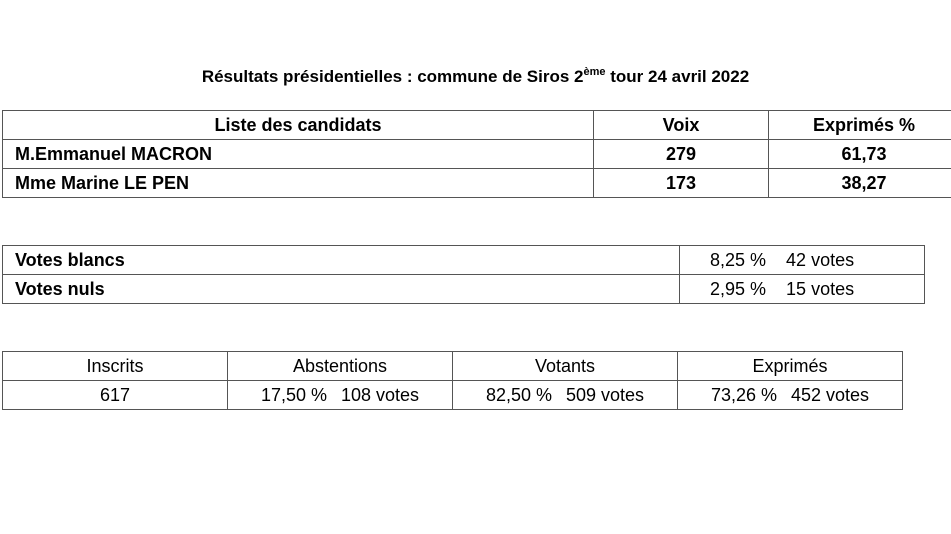  I want to click on blank-votes-label: Votes blancs, so click(341, 260).